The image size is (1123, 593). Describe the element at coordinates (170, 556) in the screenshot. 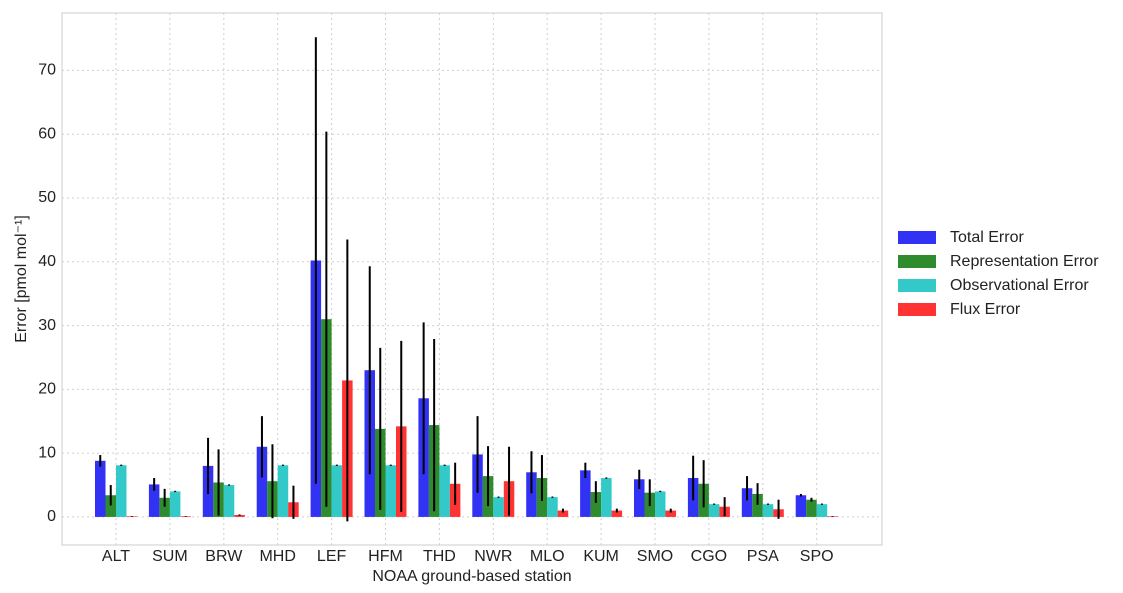

I see `x-tick-label: SUM` at that location.